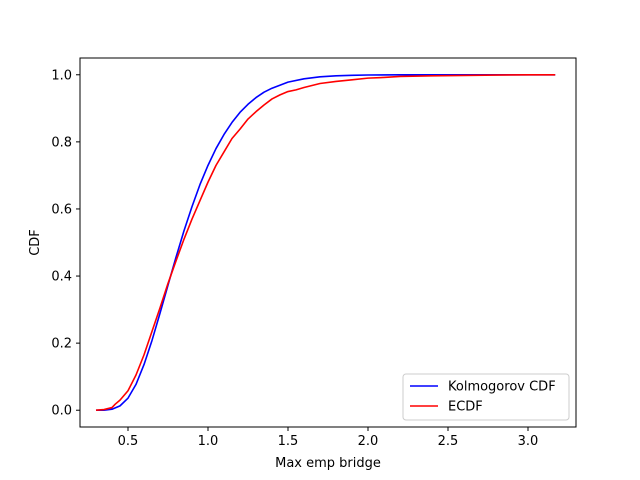 The width and height of the screenshot is (640, 480). I want to click on y-tick-label: 1.0, so click(61, 75).